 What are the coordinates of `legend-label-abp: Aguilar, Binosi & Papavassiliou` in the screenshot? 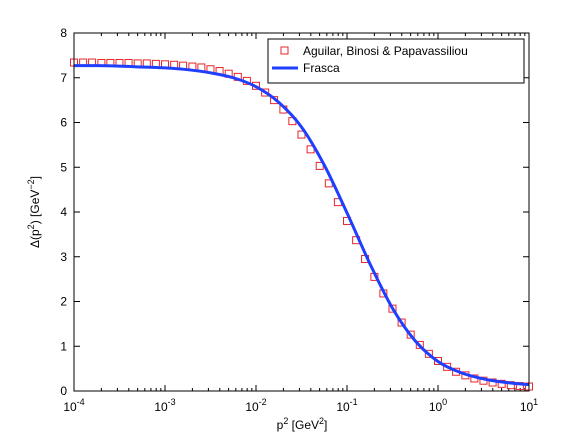 It's located at (385, 51).